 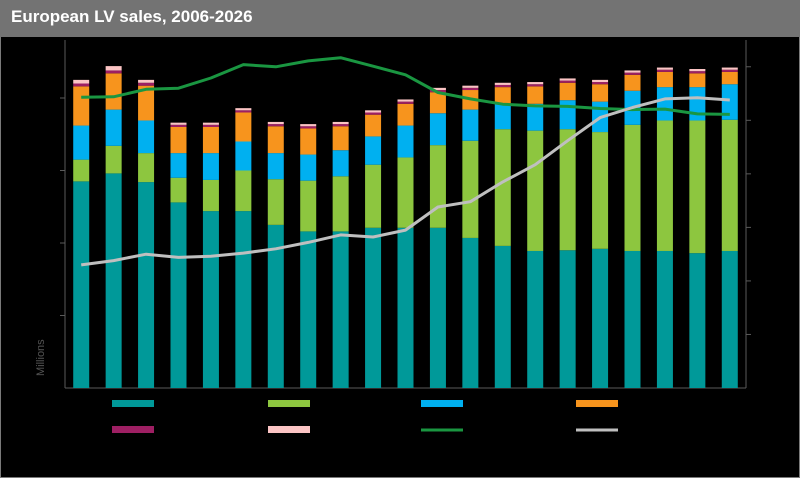 What do you see at coordinates (632, 187) in the screenshot?
I see `bar-2023-green` at bounding box center [632, 187].